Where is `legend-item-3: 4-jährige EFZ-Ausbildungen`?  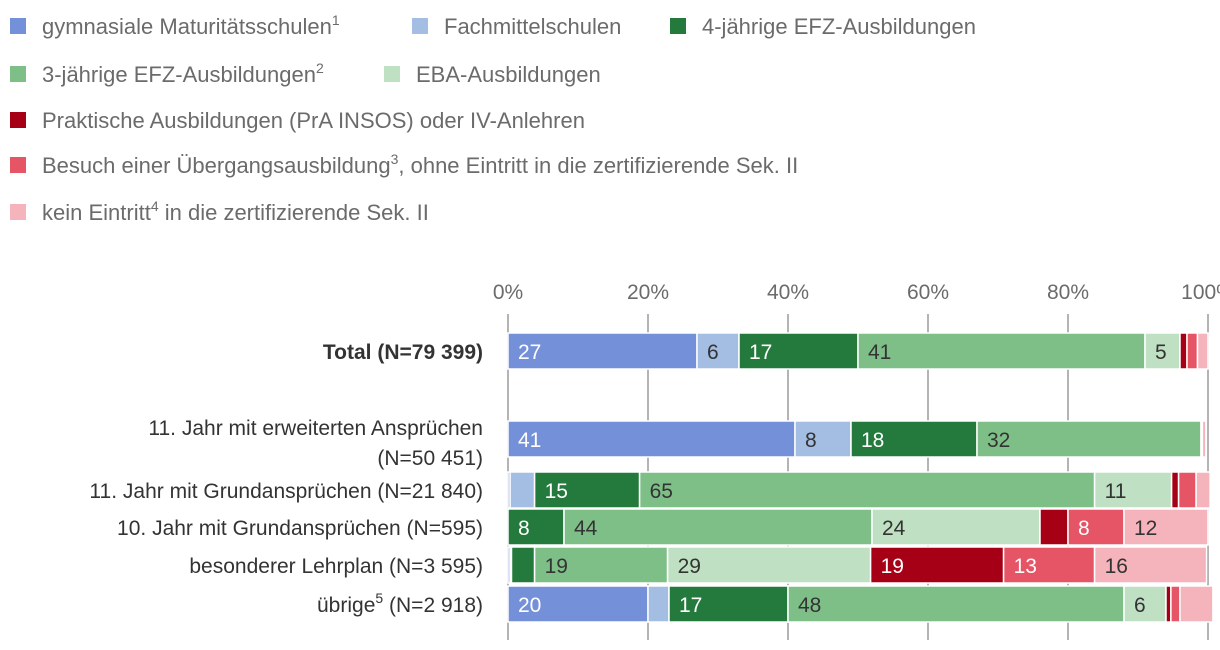
legend-item-3: 4-jährige EFZ-Ausbildungen is located at coordinates (823, 26).